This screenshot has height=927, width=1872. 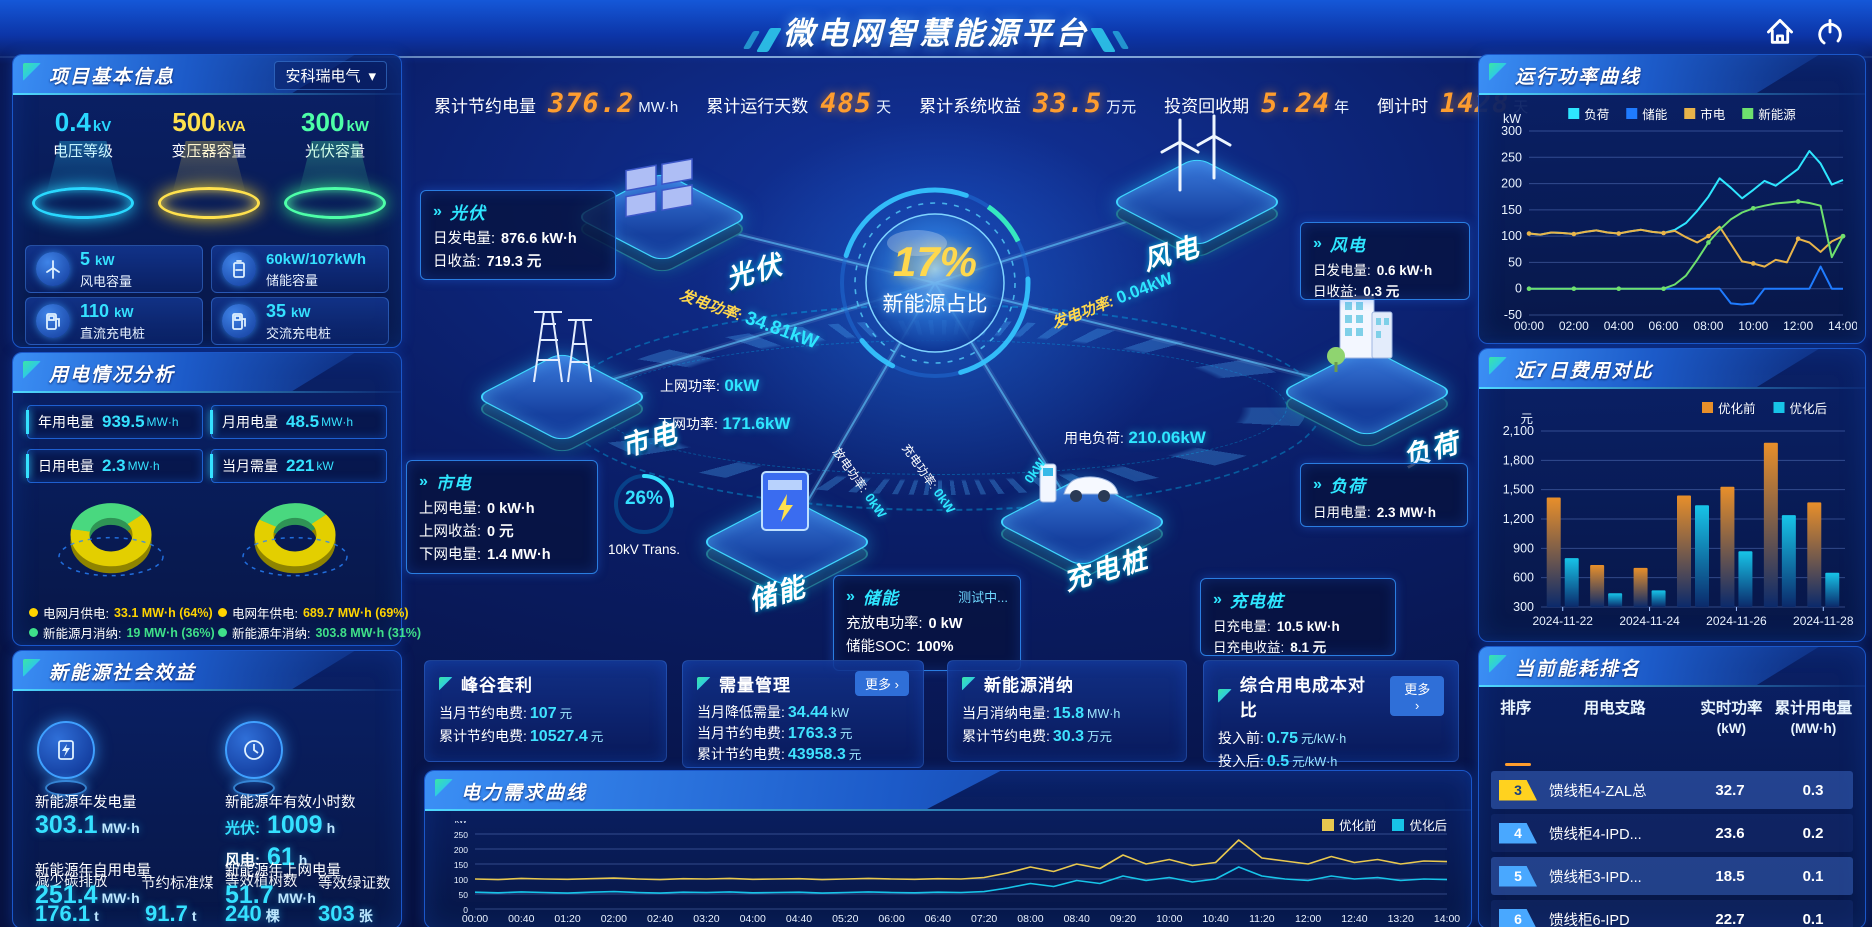 What do you see at coordinates (1365, 334) in the screenshot?
I see `building-icon` at bounding box center [1365, 334].